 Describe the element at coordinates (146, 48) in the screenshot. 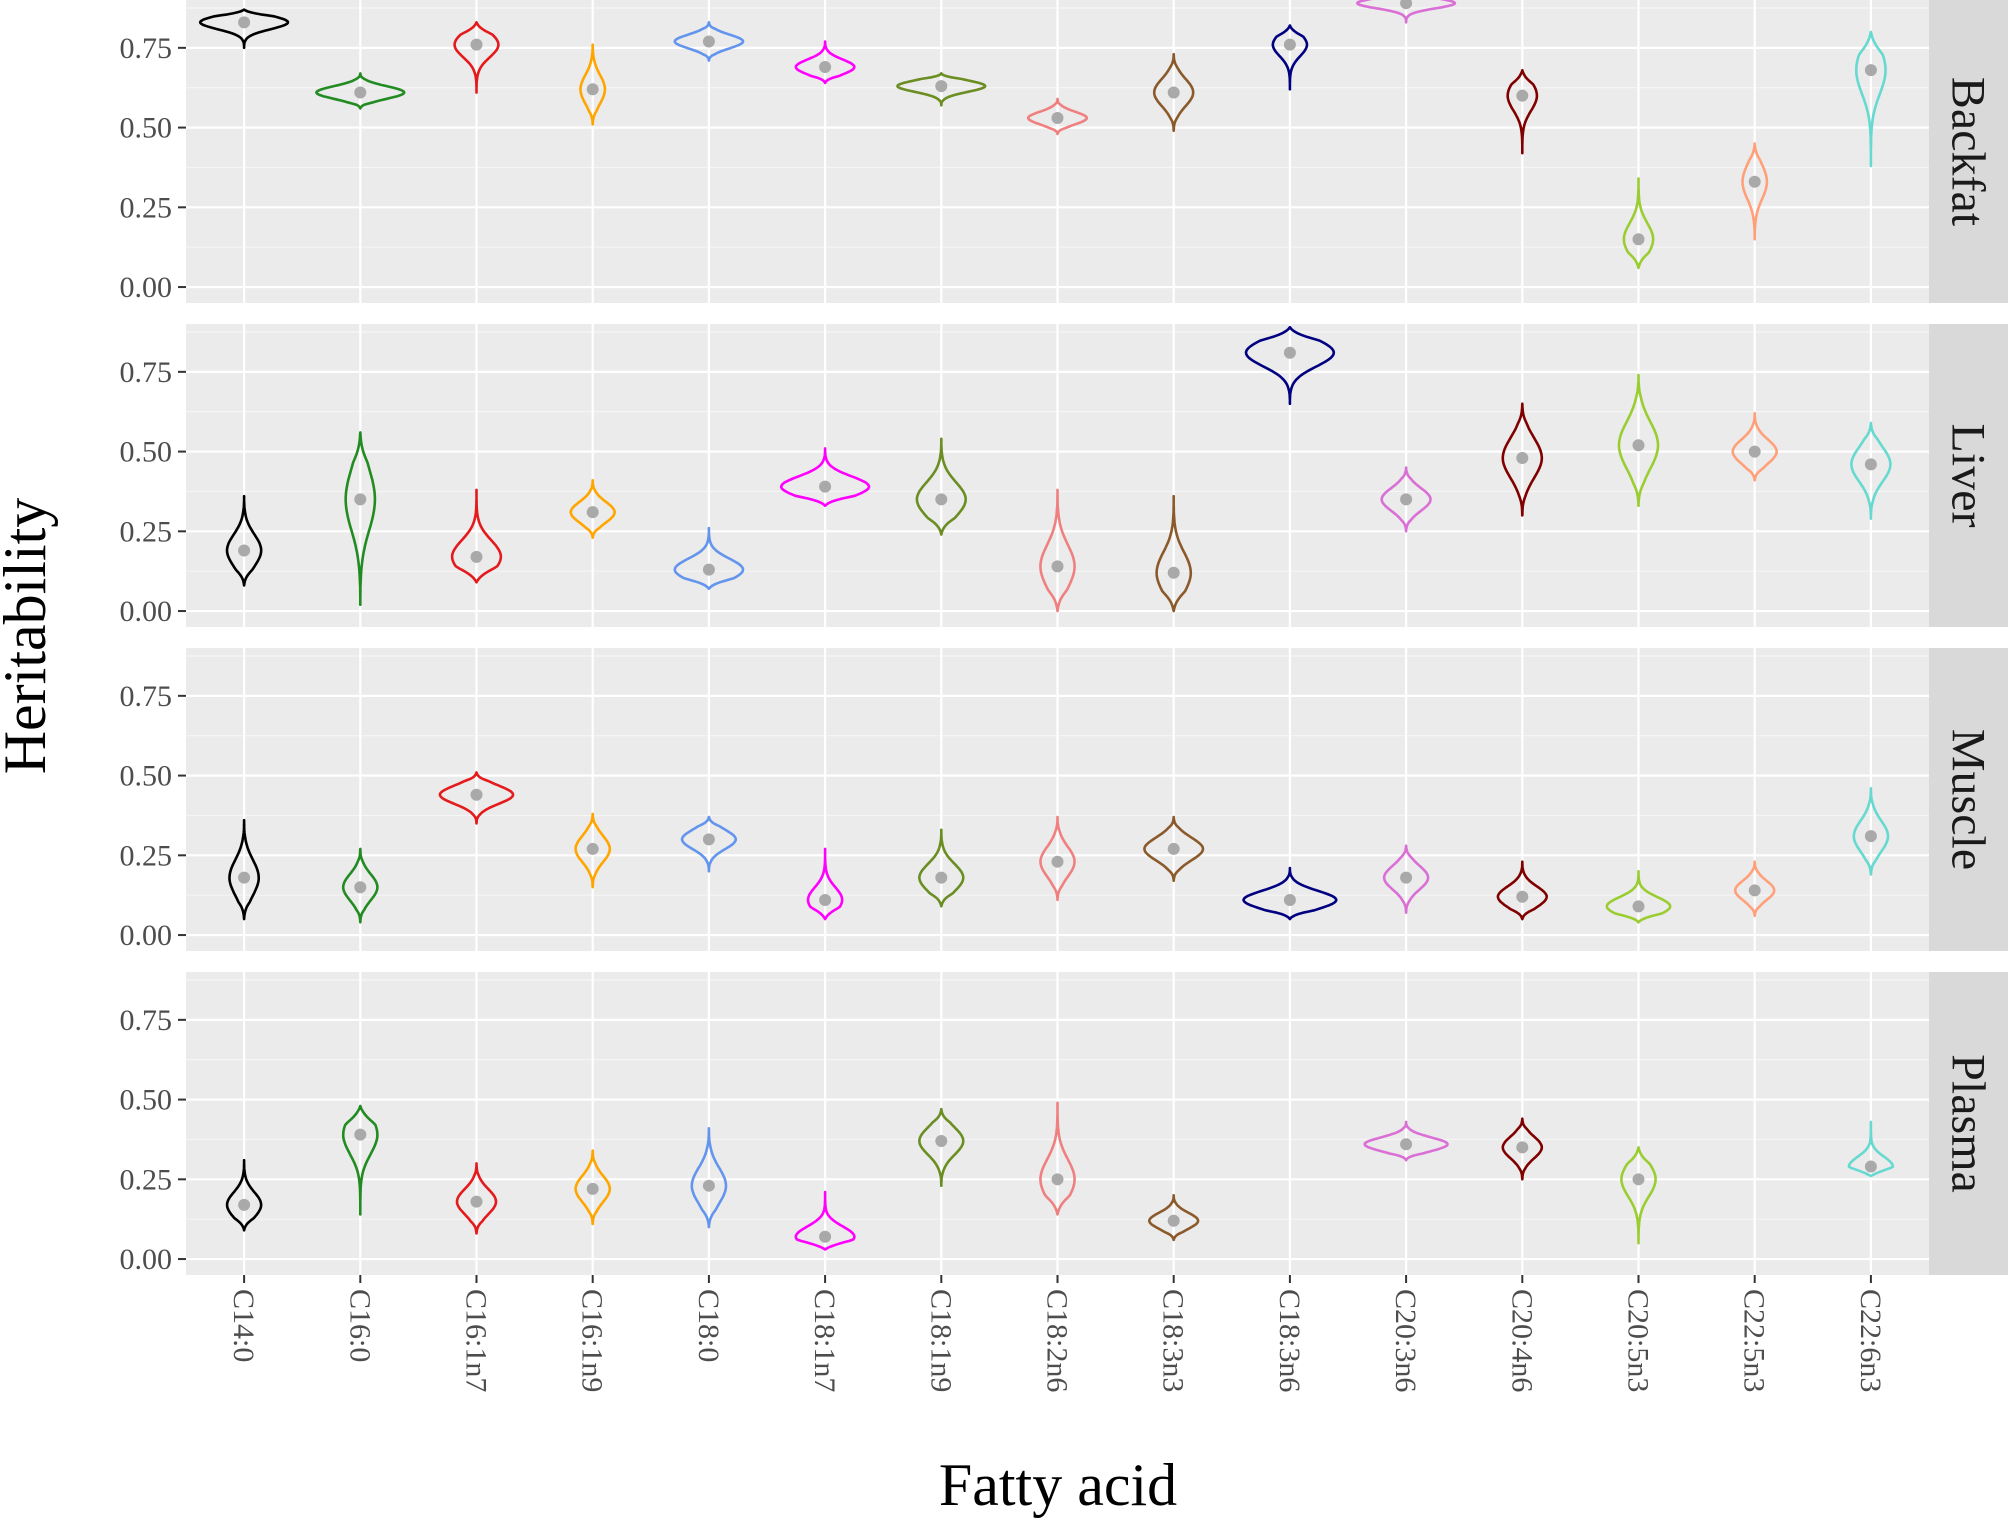

I see `y-tick-label: 0.75` at that location.